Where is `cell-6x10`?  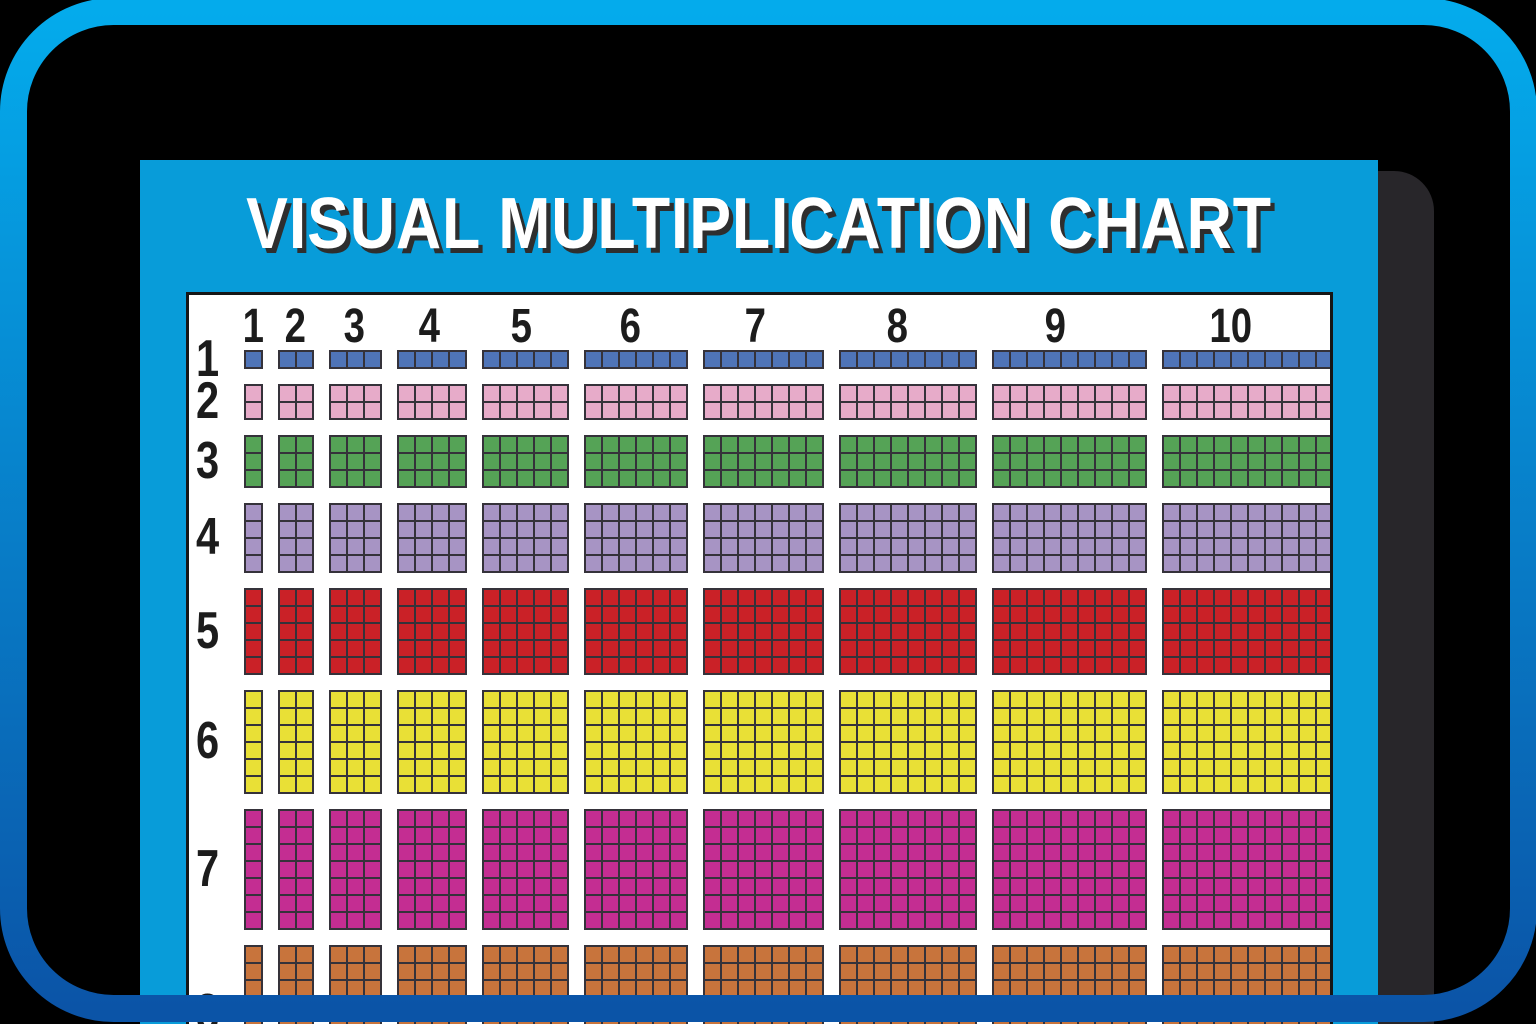 cell-6x10 is located at coordinates (1246, 742).